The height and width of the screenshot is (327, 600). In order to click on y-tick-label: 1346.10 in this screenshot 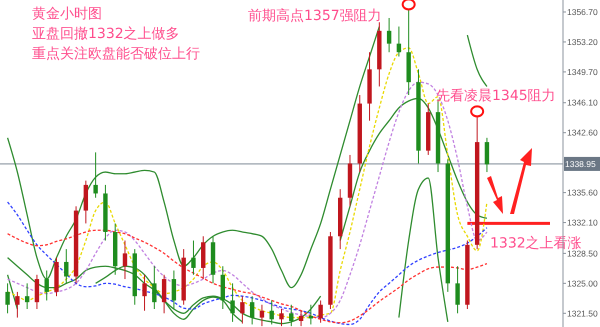, I will do `click(582, 103)`.